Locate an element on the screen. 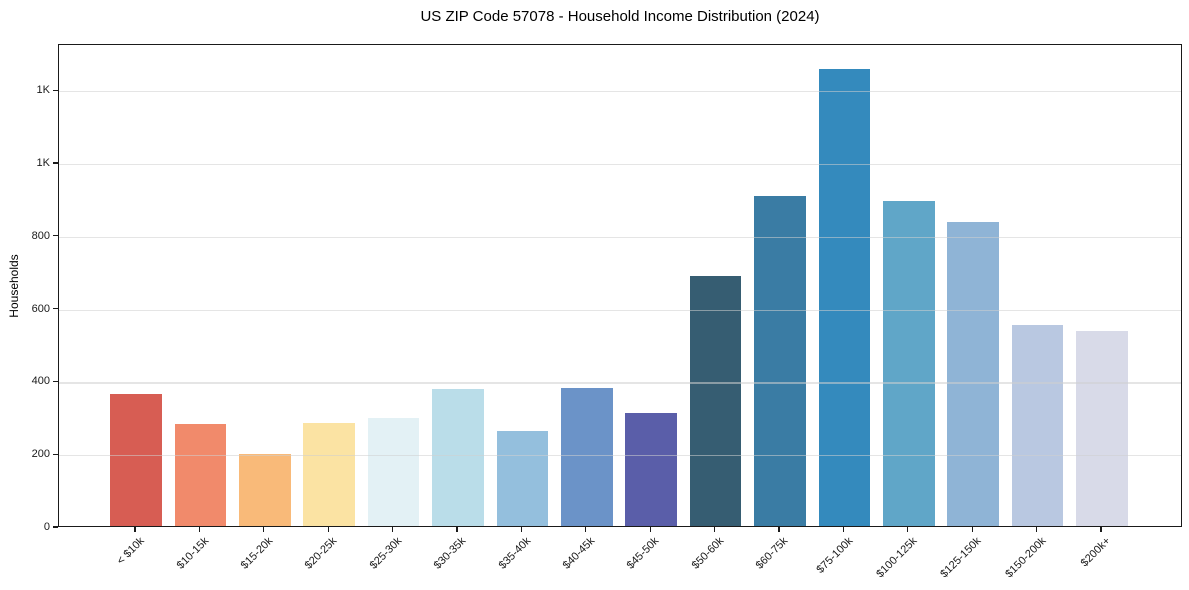  y-tick-label: 0 is located at coordinates (46, 527).